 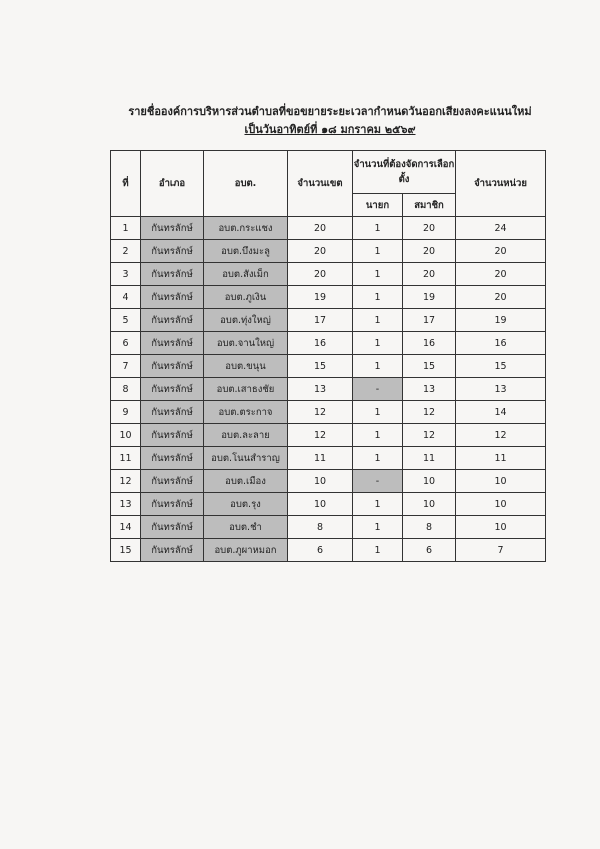 I want to click on header-cell: จำนวนที่ต้องจัดการเลือกตั้ง, so click(x=404, y=172).